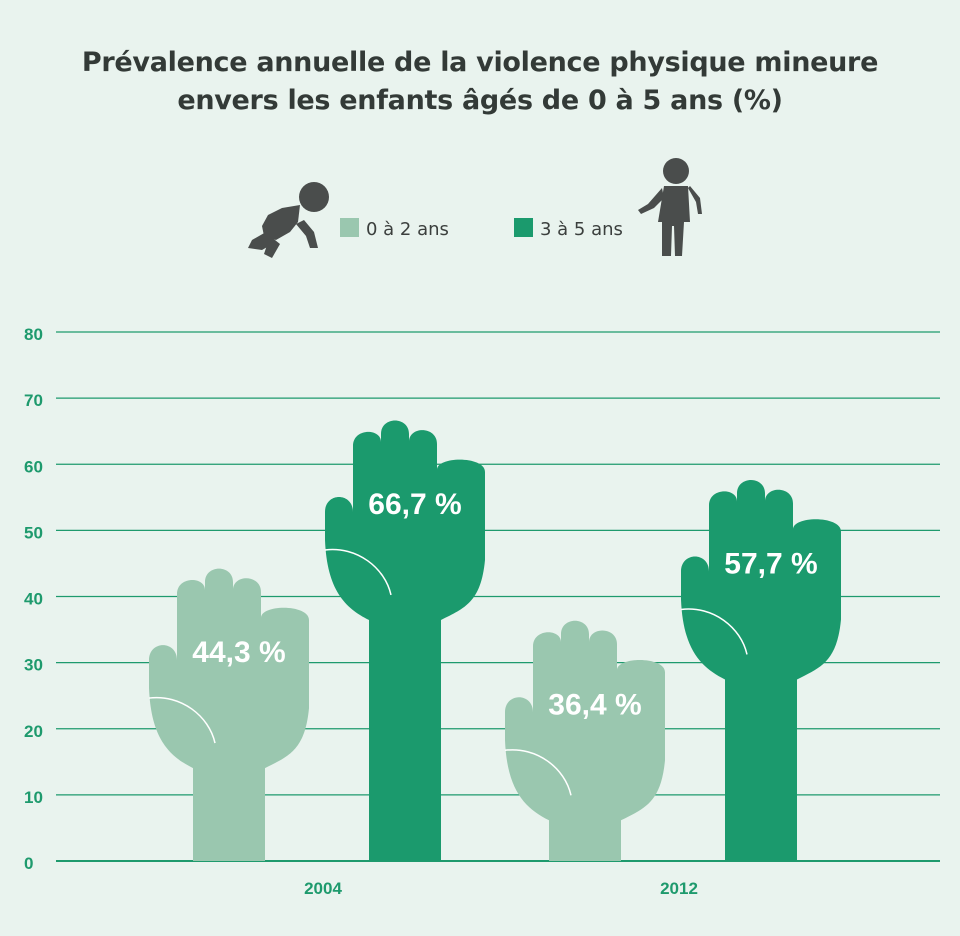 Image resolution: width=960 pixels, height=936 pixels. Describe the element at coordinates (679, 888) in the screenshot. I see `x-label-2012: 2012` at that location.